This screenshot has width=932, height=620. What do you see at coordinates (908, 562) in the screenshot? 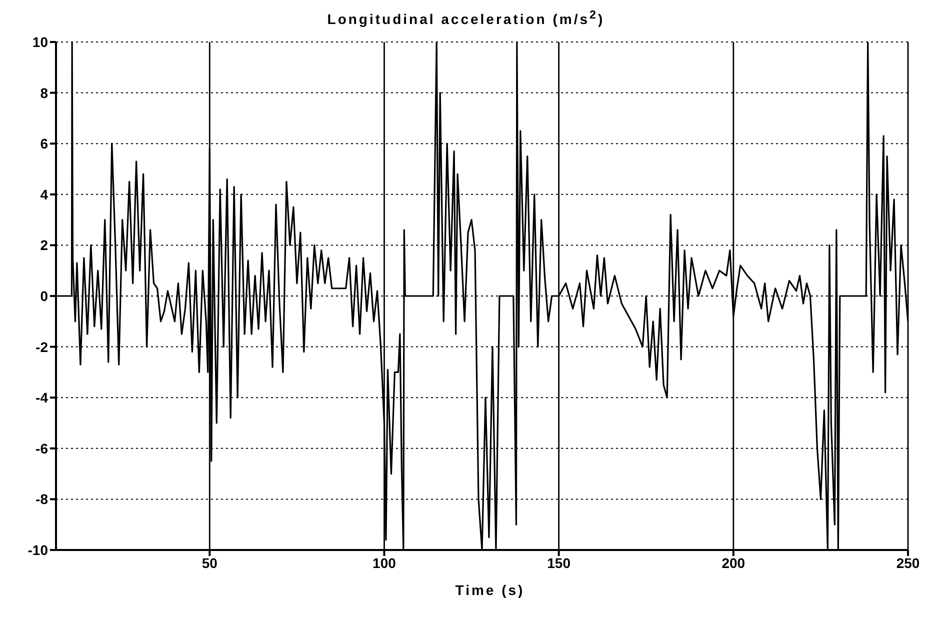
I see `x-tick-label: 250` at bounding box center [908, 562].